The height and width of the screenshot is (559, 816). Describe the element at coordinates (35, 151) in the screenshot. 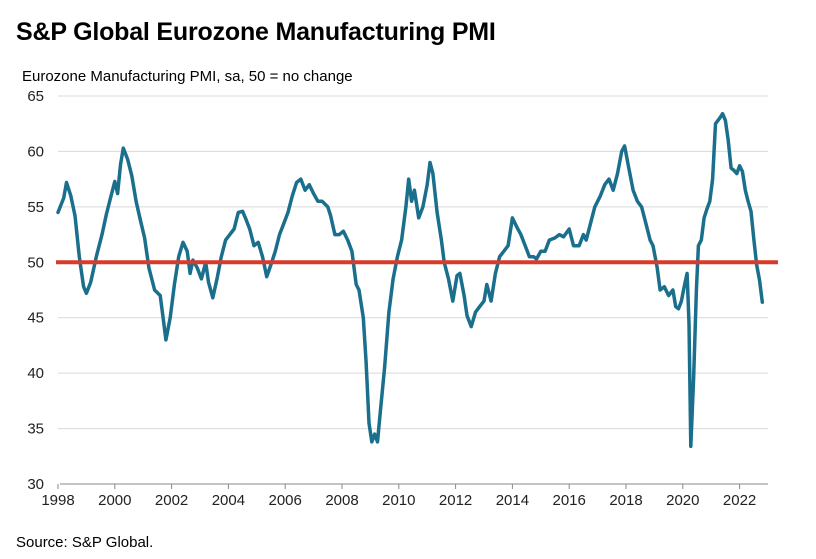

I see `y-tick-label: 60` at that location.